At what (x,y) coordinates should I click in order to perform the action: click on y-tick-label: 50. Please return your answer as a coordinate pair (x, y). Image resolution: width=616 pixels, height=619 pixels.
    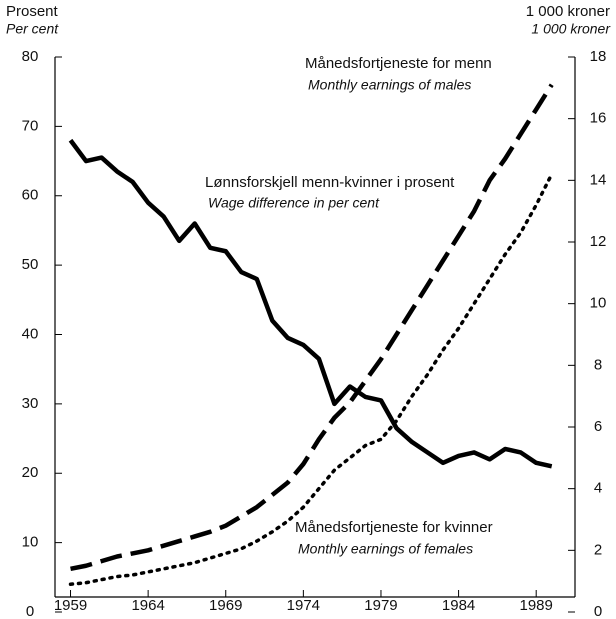
    Looking at the image, I should click on (30, 264).